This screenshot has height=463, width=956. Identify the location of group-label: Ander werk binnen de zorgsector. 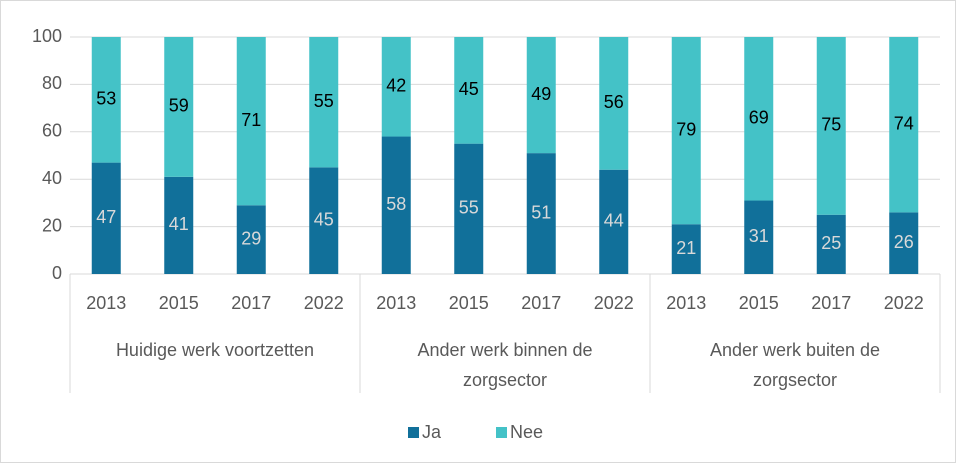
(505, 365).